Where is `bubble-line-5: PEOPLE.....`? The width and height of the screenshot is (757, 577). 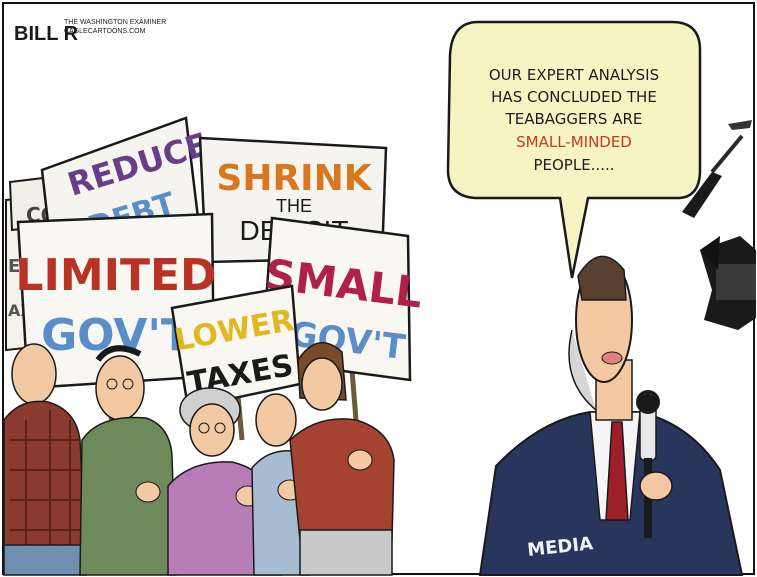 bubble-line-5: PEOPLE..... is located at coordinates (573, 165).